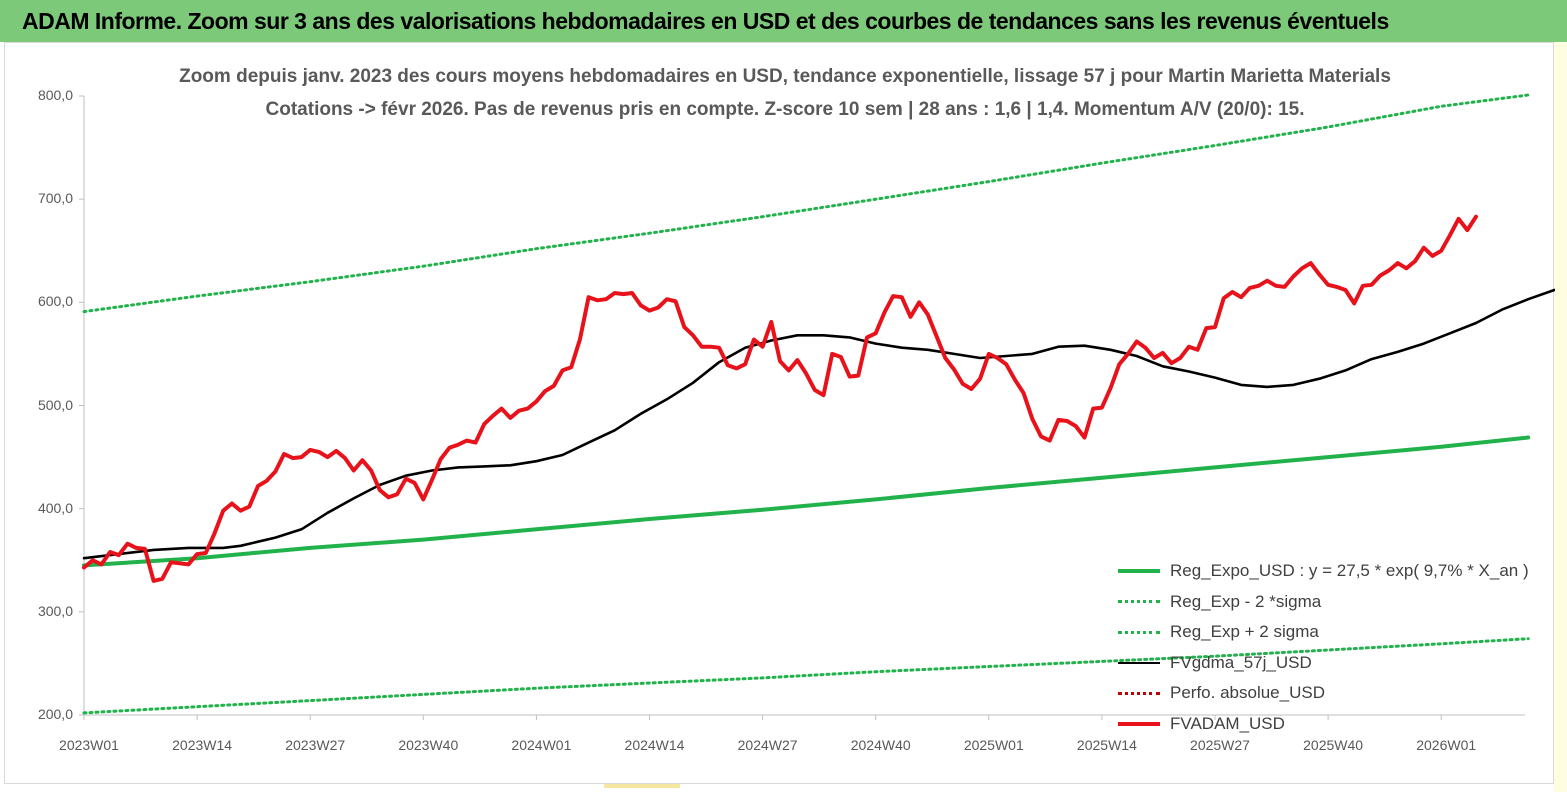 This screenshot has height=792, width=1567. I want to click on x-tick-label: 2025W14, so click(1106, 745).